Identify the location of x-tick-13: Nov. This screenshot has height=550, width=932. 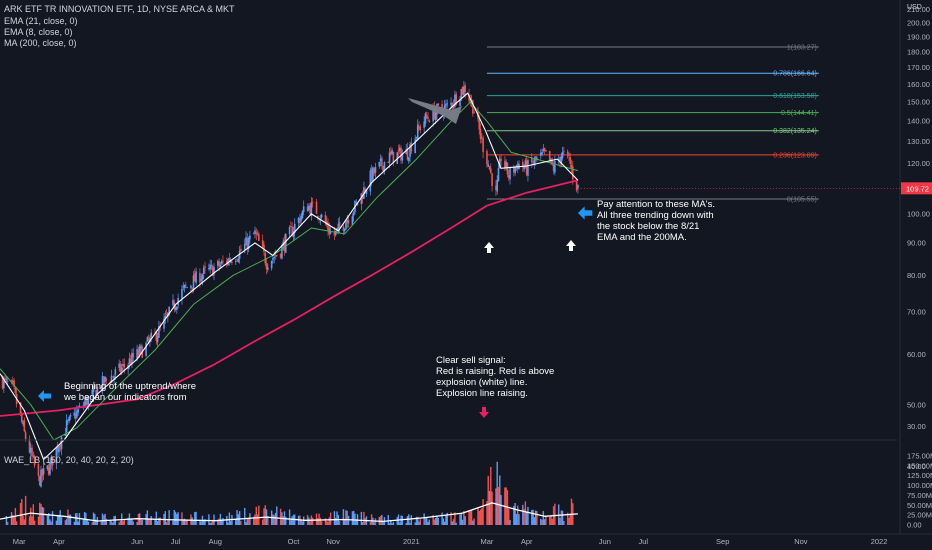
(801, 541).